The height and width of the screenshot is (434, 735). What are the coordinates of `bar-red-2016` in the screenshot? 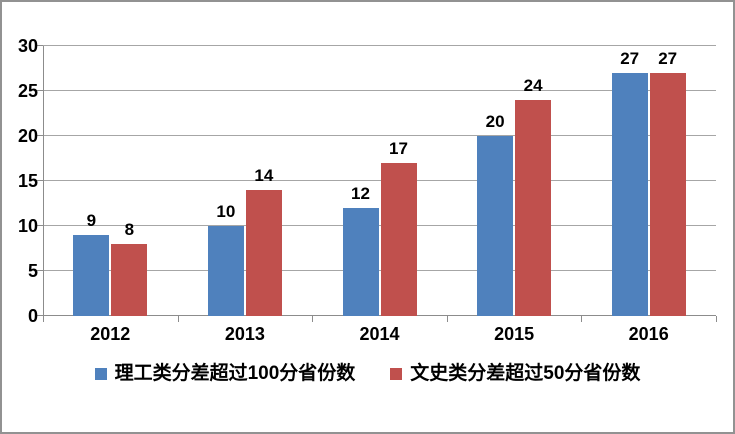 It's located at (667, 194).